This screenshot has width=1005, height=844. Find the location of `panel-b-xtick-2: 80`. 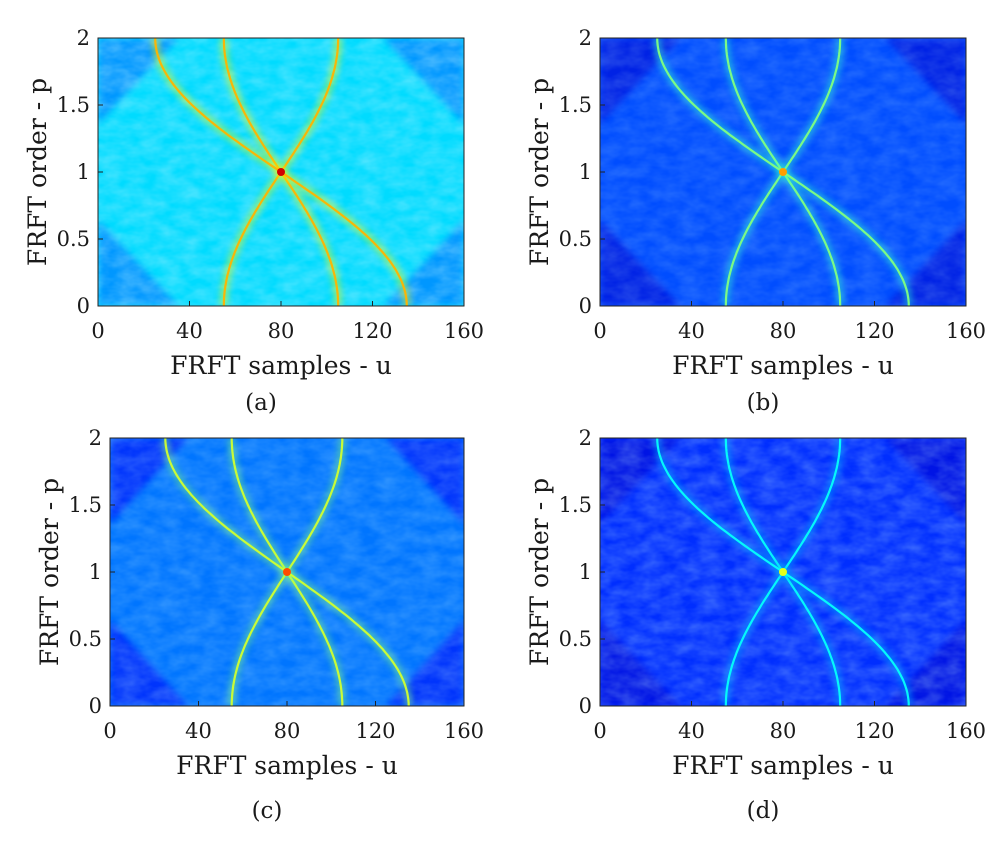

panel-b-xtick-2: 80 is located at coordinates (783, 331).